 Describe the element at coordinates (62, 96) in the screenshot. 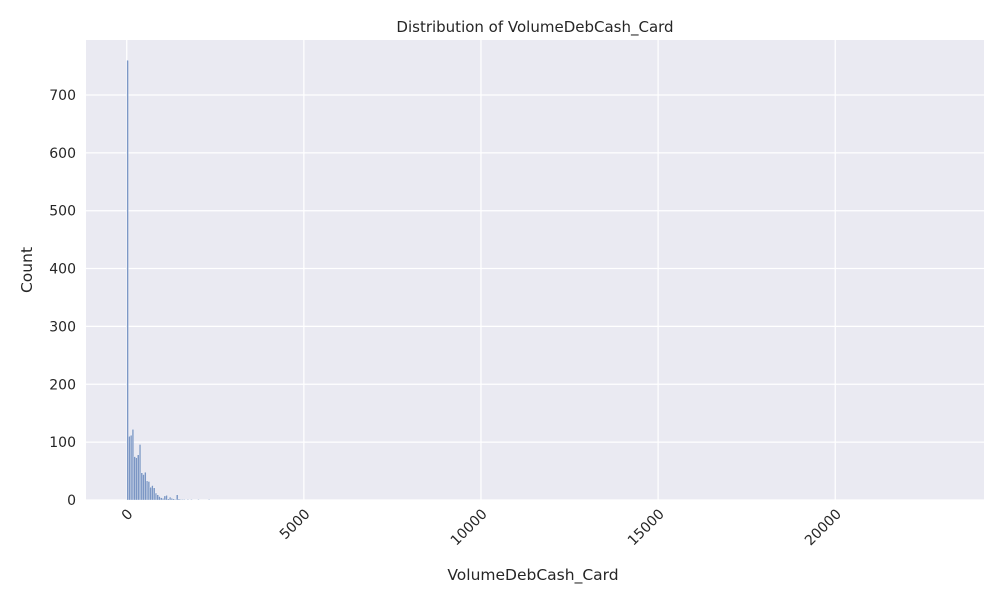

I see `y-tick-label: 700` at that location.